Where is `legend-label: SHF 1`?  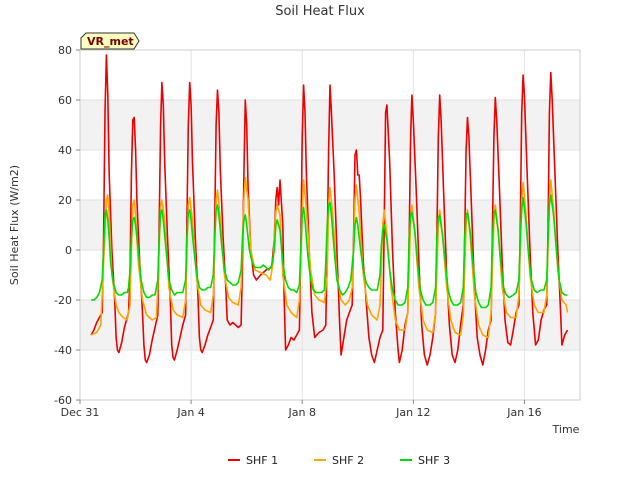 legend-label: SHF 1 is located at coordinates (262, 460).